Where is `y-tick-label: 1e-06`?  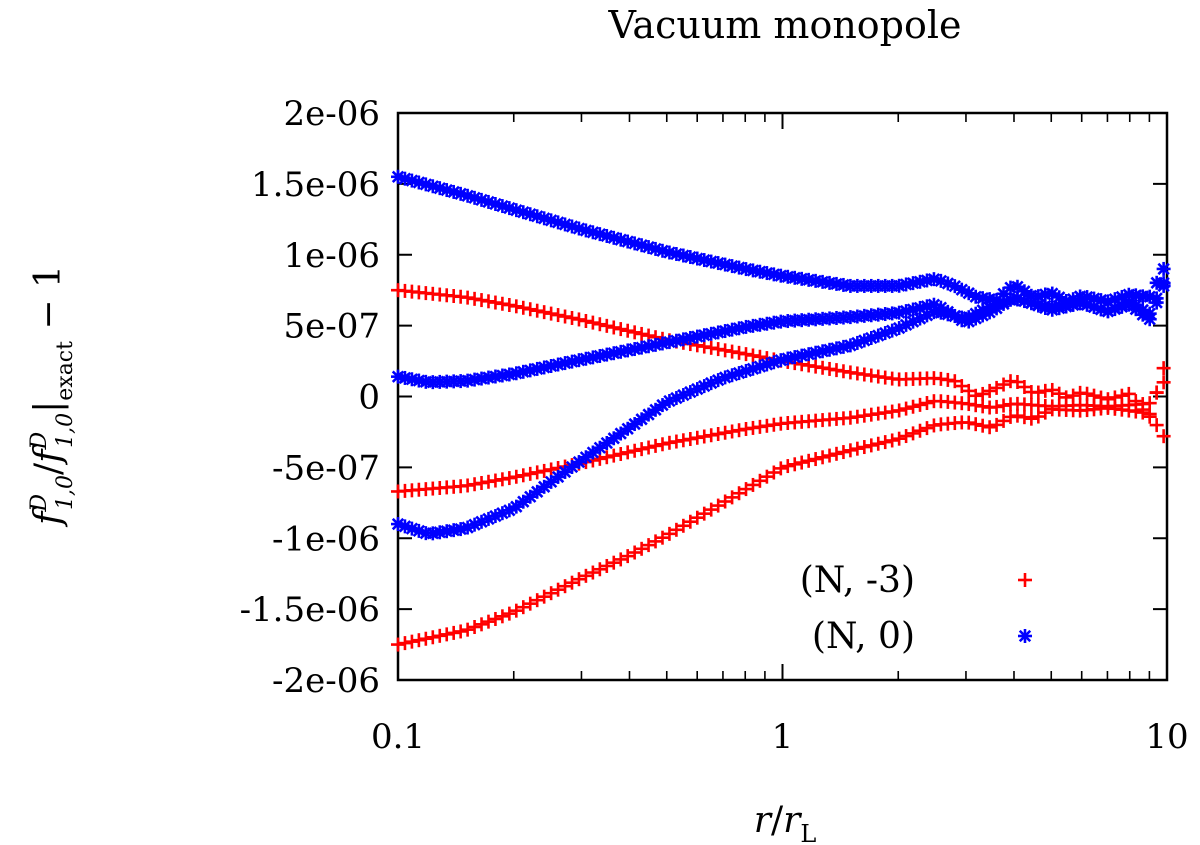
y-tick-label: 1e-06 is located at coordinates (331, 256).